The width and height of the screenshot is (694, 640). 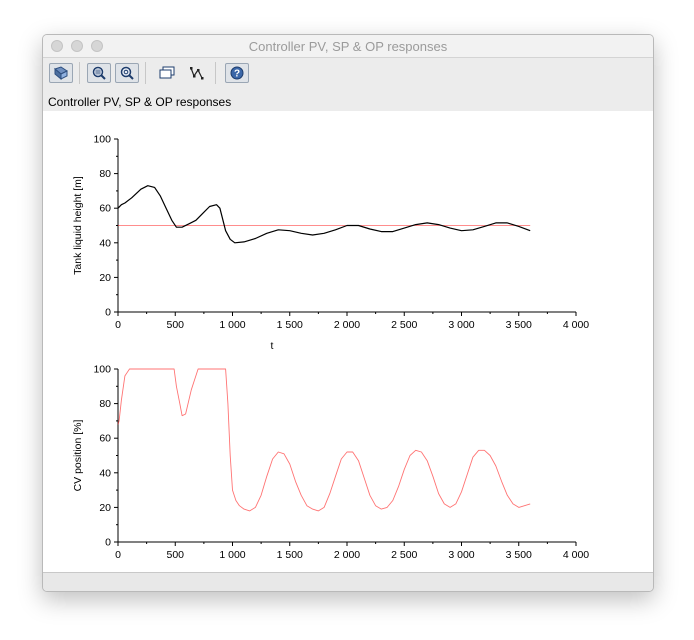 I want to click on zoom-out-button, so click(x=127, y=73).